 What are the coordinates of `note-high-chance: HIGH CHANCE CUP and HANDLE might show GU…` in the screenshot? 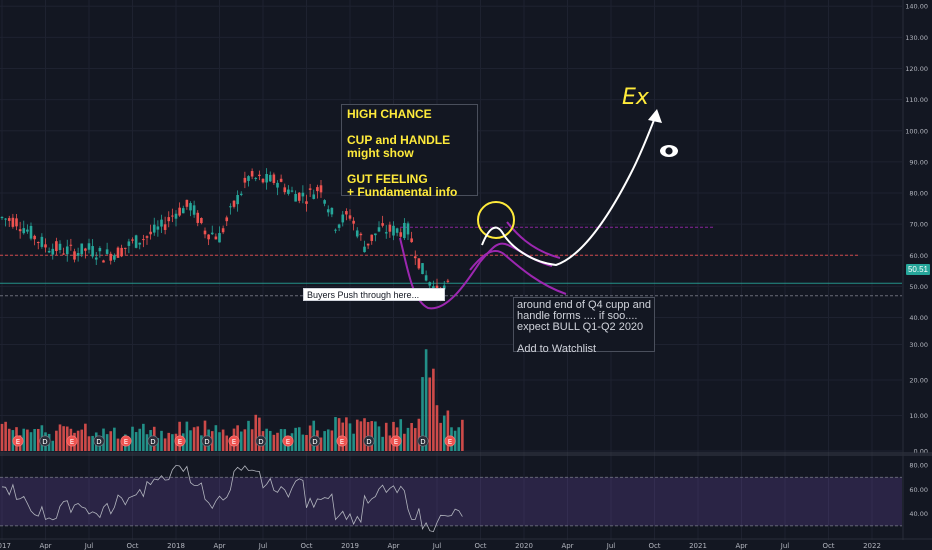 It's located at (409, 151).